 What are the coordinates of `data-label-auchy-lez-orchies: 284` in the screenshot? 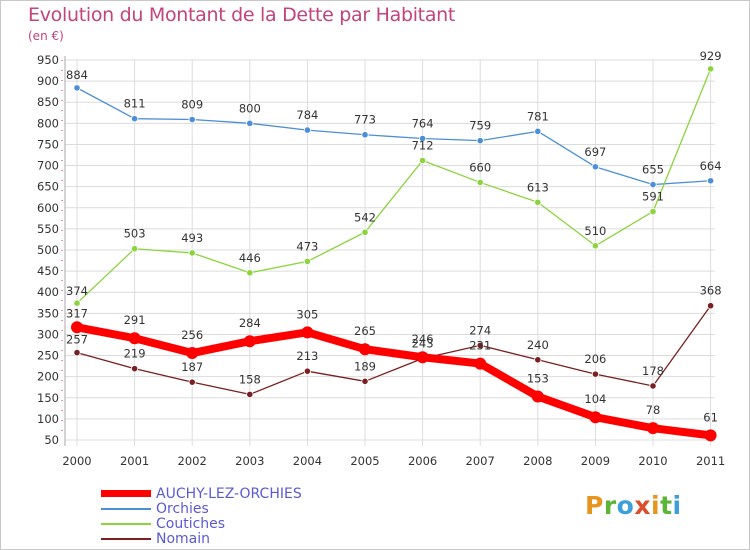 It's located at (250, 323).